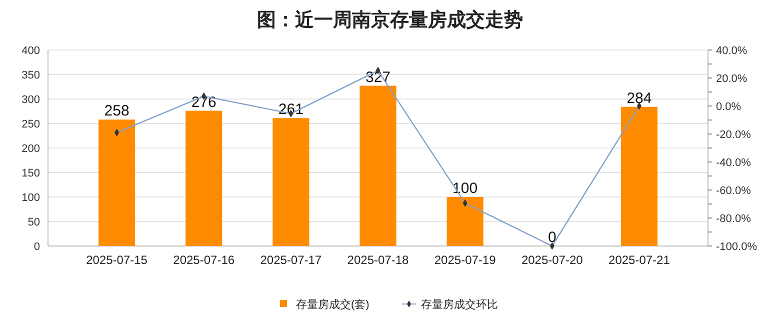  Describe the element at coordinates (465, 260) in the screenshot. I see `x-tick-label: 2025-07-19` at that location.